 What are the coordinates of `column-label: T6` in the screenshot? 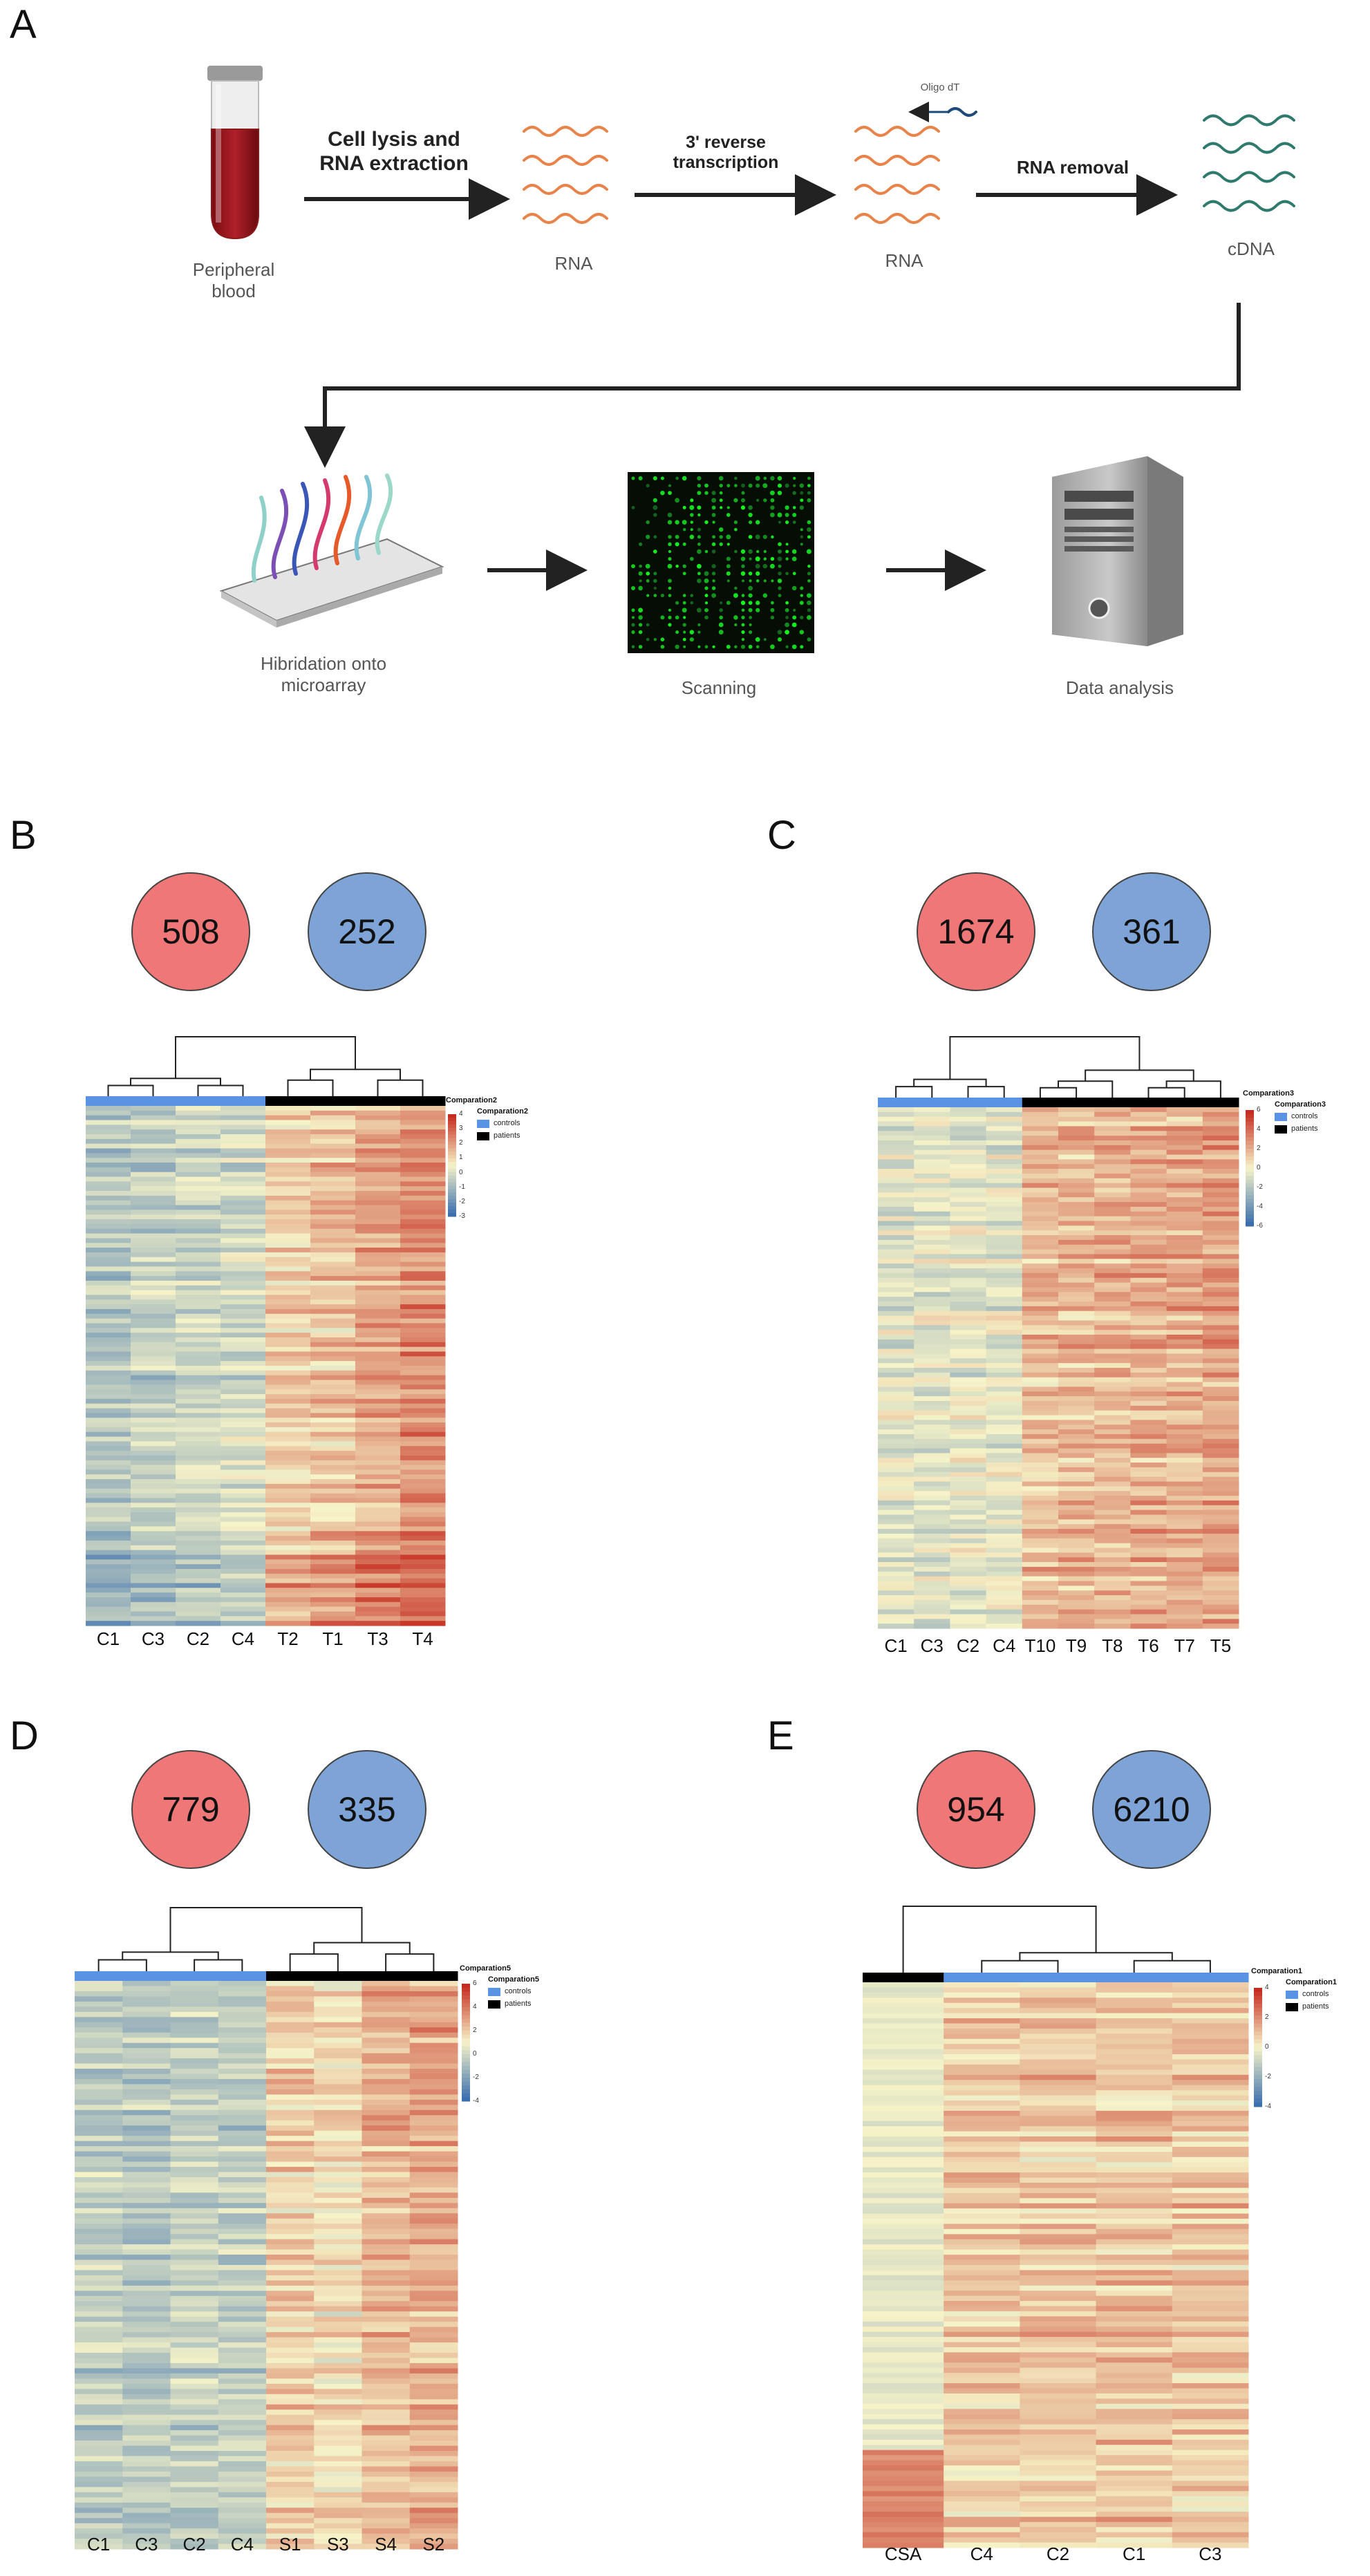 It's located at (1148, 1645).